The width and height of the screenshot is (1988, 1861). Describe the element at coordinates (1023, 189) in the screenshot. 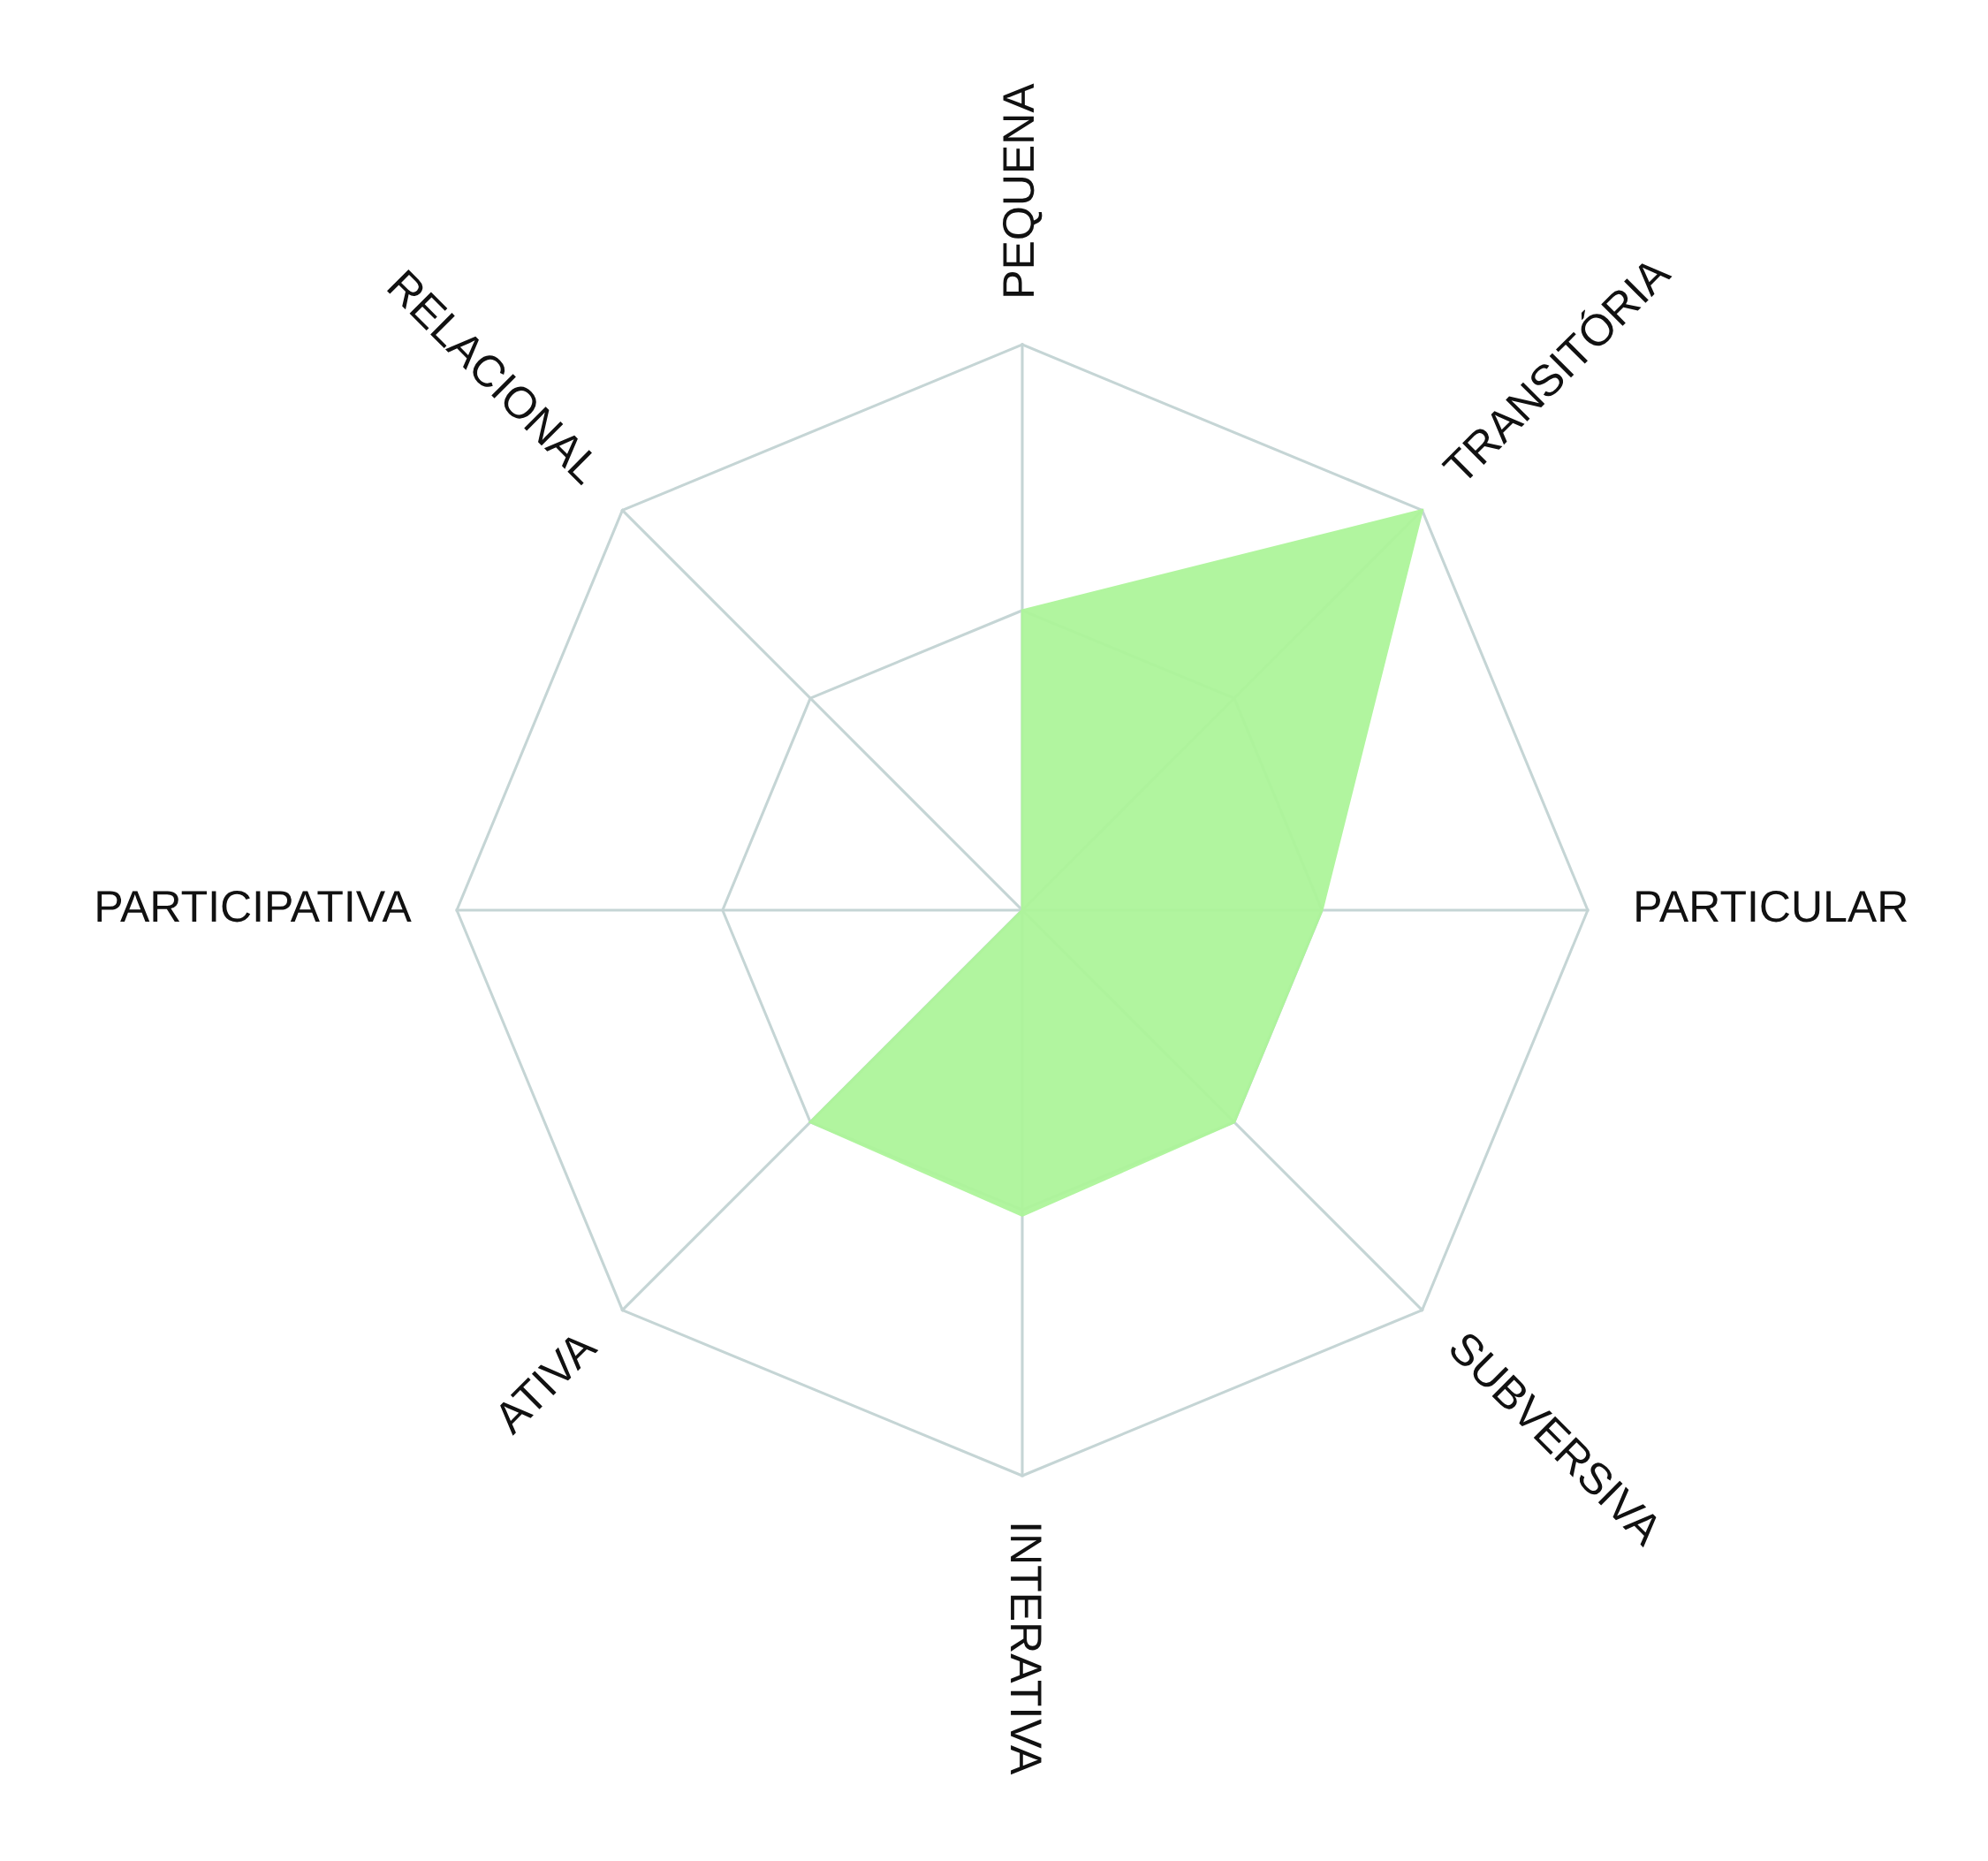

I see `spoke-label: PEQUENA` at that location.